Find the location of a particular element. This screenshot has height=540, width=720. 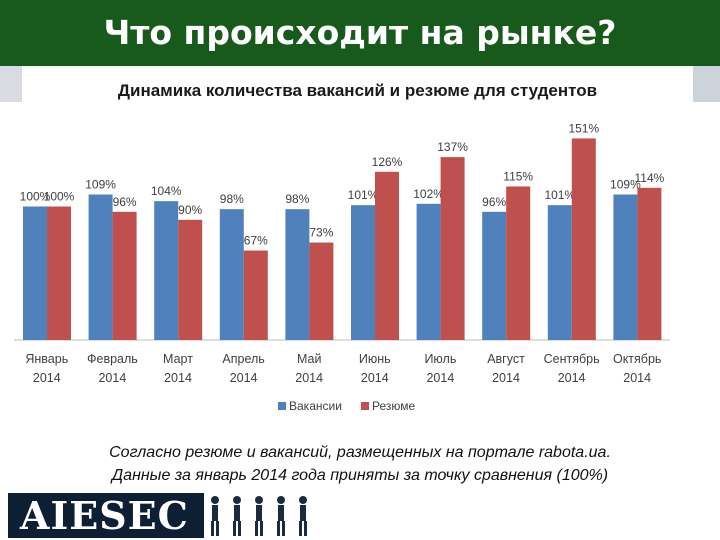

background-photo-left is located at coordinates (11, 84).